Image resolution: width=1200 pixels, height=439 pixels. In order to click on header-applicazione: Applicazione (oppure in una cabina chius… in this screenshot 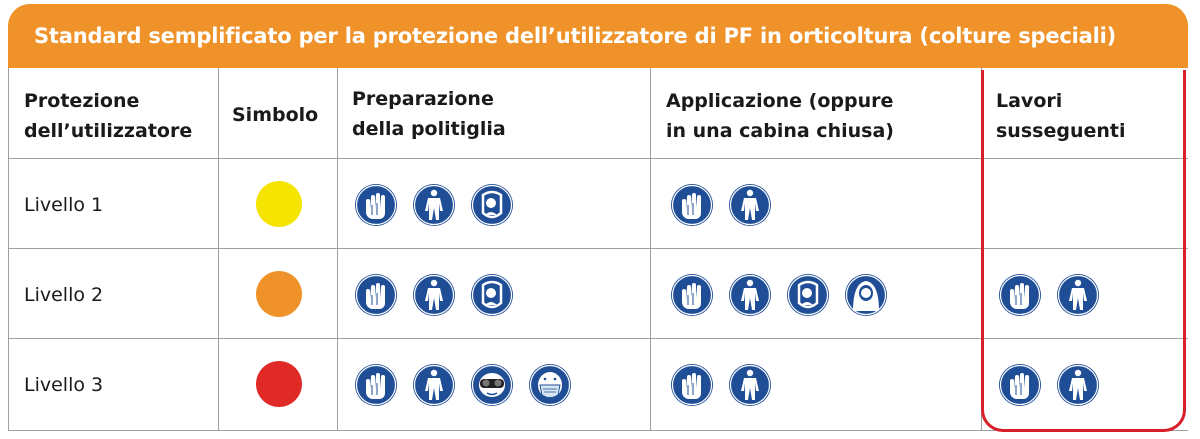, I will do `click(780, 116)`.